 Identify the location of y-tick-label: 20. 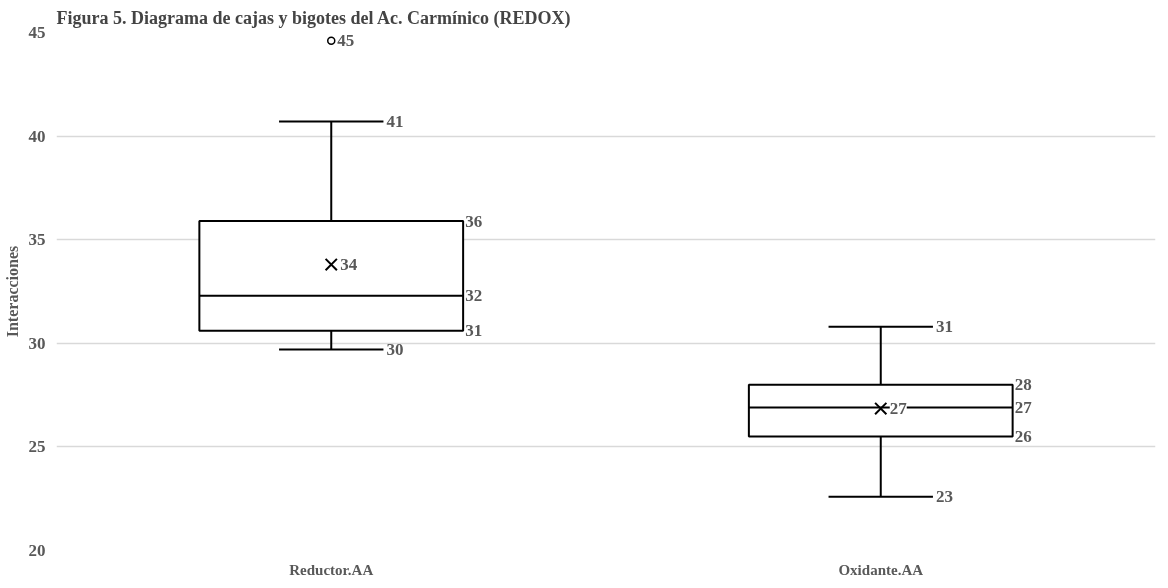
(37, 550).